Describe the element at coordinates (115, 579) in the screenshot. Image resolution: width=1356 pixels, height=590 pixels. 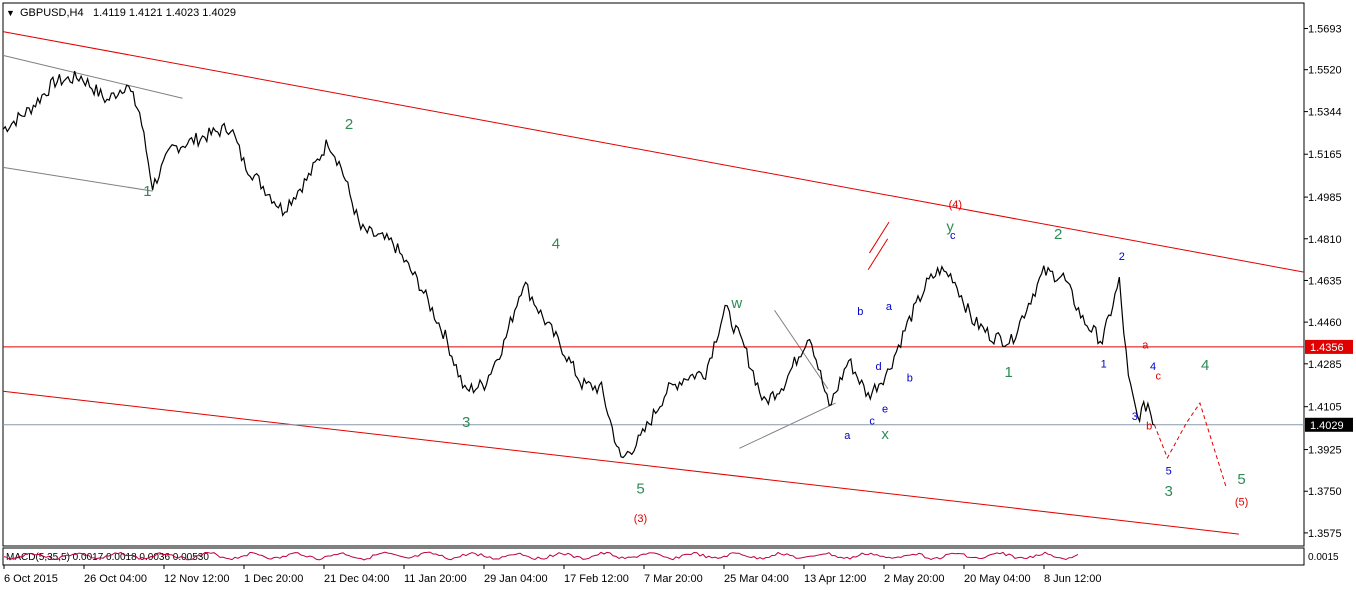
I see `x-tick-label: 26 Oct 04:00` at that location.